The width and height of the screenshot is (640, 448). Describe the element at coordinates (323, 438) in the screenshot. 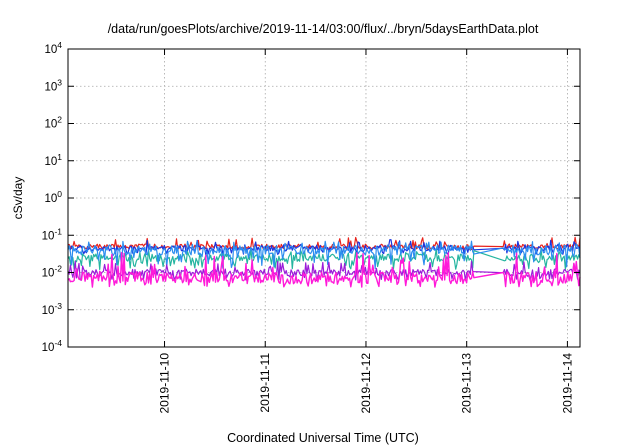

I see `x-axis-label: Coordinated Universal Time (UTC)` at that location.